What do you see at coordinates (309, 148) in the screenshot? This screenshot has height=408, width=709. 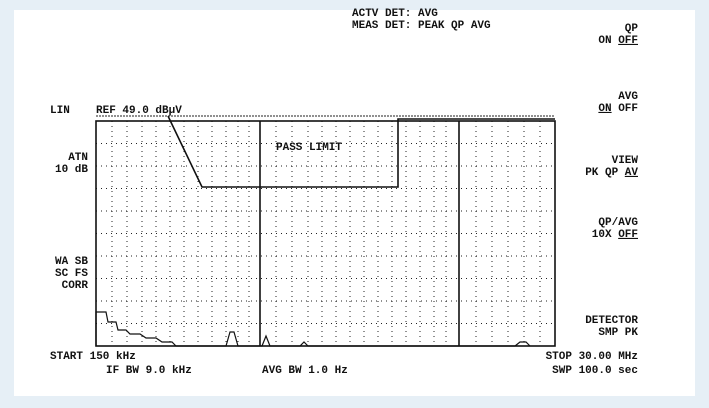 I see `limit-label: PASS LIMIT` at bounding box center [309, 148].